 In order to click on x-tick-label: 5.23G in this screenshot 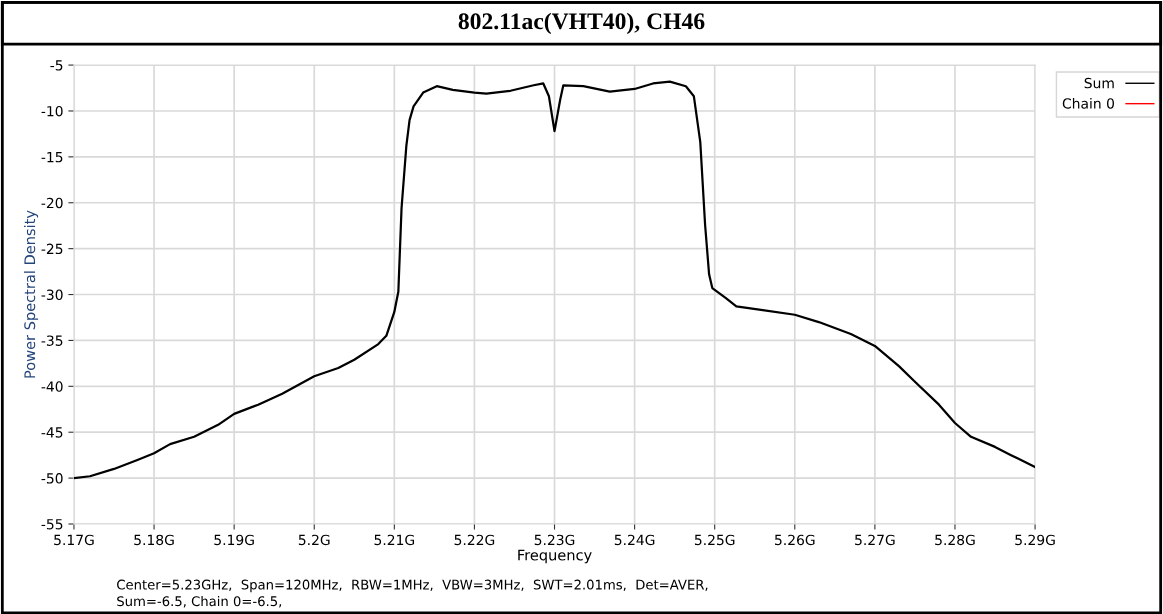, I will do `click(554, 540)`.